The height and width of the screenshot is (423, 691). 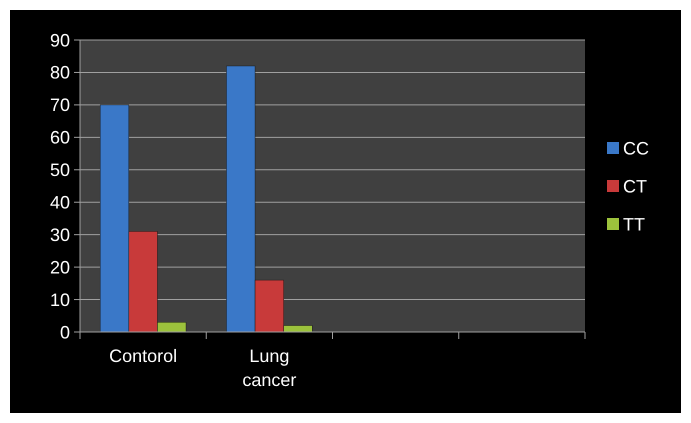 What do you see at coordinates (60, 202) in the screenshot?
I see `y-tick-label: 40` at bounding box center [60, 202].